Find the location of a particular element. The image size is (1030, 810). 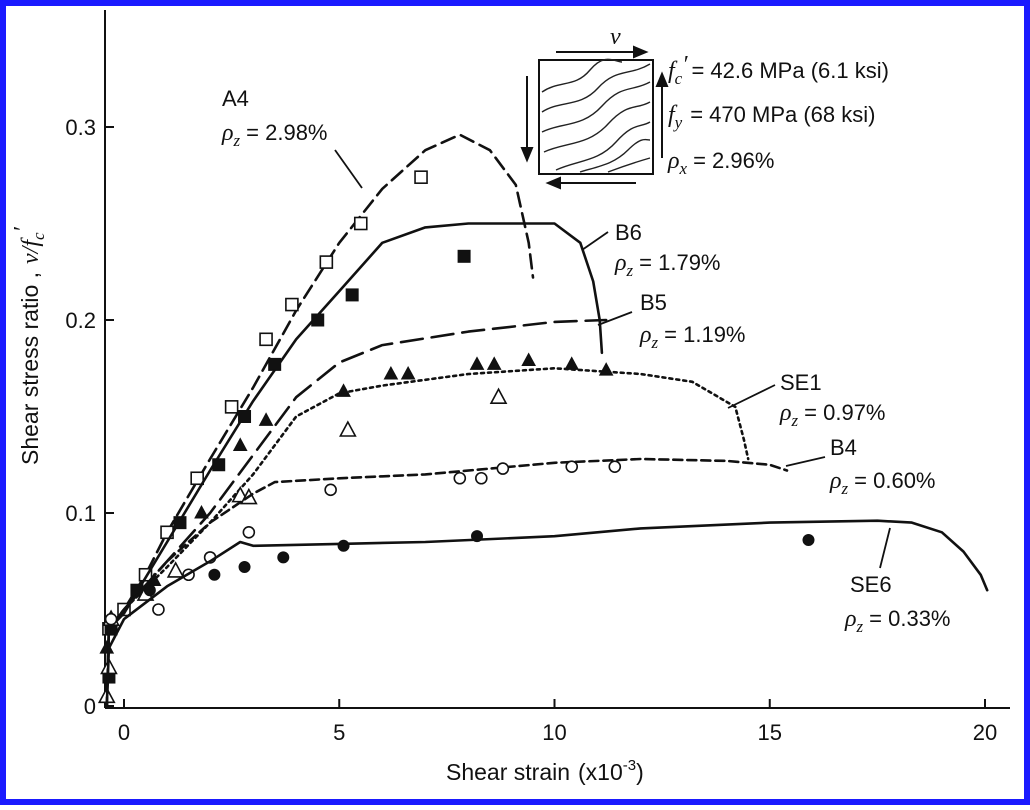

property-fy-sym: f is located at coordinates (673, 115).